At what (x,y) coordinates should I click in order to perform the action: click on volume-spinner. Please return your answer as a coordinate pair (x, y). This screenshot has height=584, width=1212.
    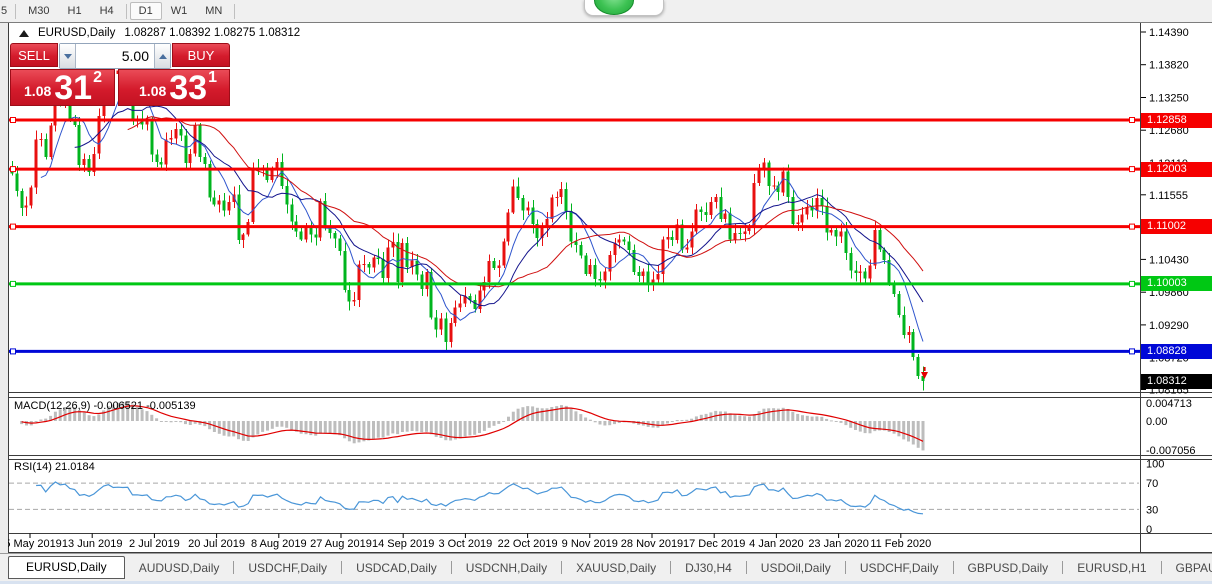
    Looking at the image, I should click on (115, 56).